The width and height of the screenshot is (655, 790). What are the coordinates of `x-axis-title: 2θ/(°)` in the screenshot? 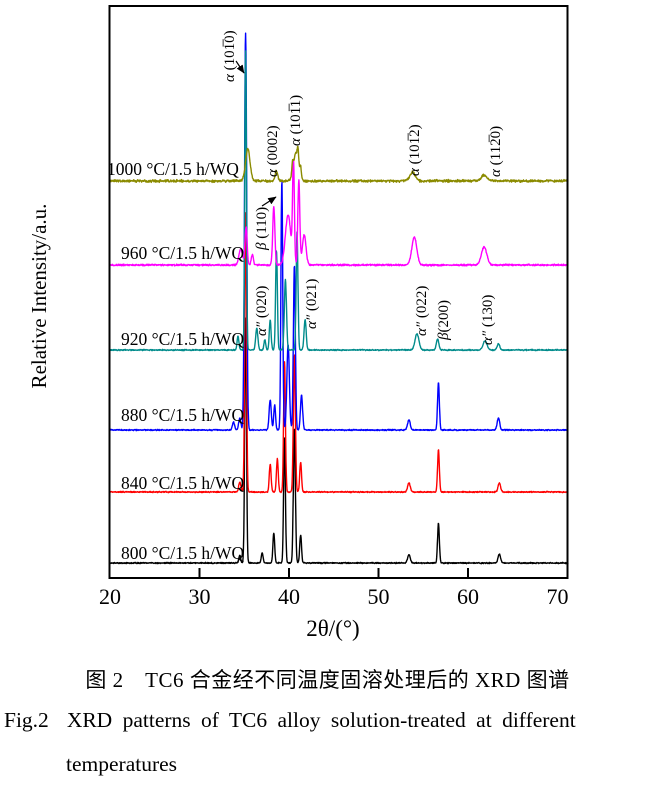 It's located at (332, 628).